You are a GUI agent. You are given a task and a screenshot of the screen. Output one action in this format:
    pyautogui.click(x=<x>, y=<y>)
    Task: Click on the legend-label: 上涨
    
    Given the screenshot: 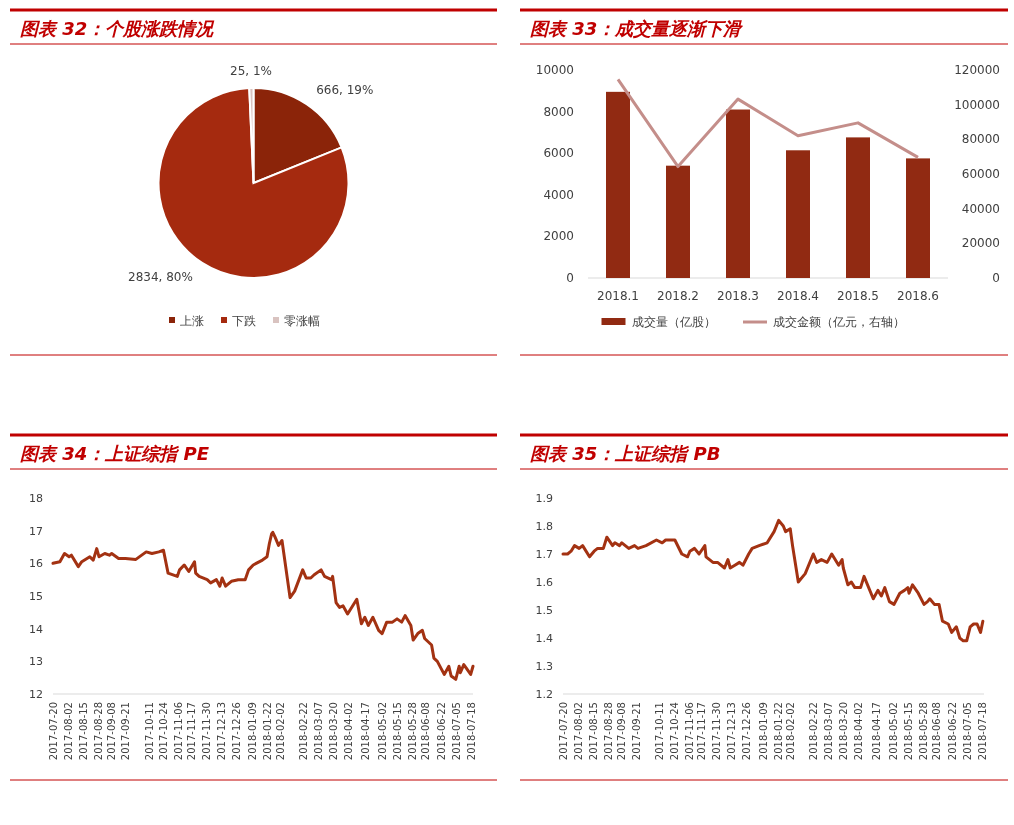 What is the action you would take?
    pyautogui.click(x=192, y=321)
    